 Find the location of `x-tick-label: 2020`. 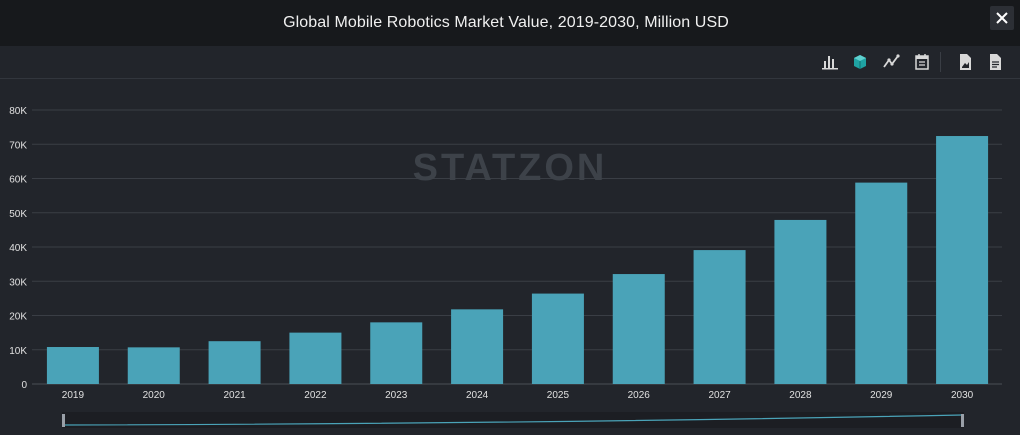

x-tick-label: 2020 is located at coordinates (154, 395).